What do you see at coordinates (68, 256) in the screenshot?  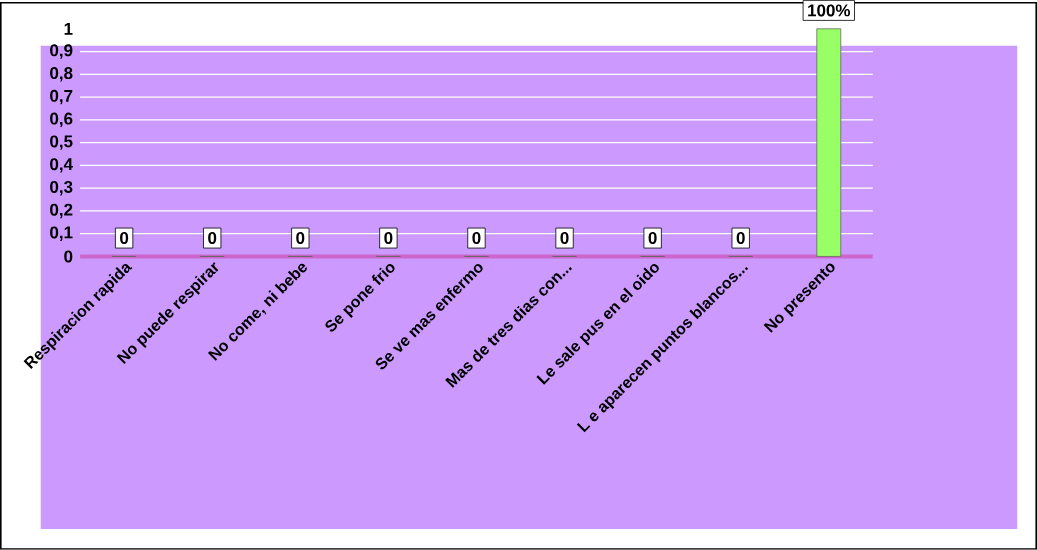 I see `y-tick-label: 0` at bounding box center [68, 256].